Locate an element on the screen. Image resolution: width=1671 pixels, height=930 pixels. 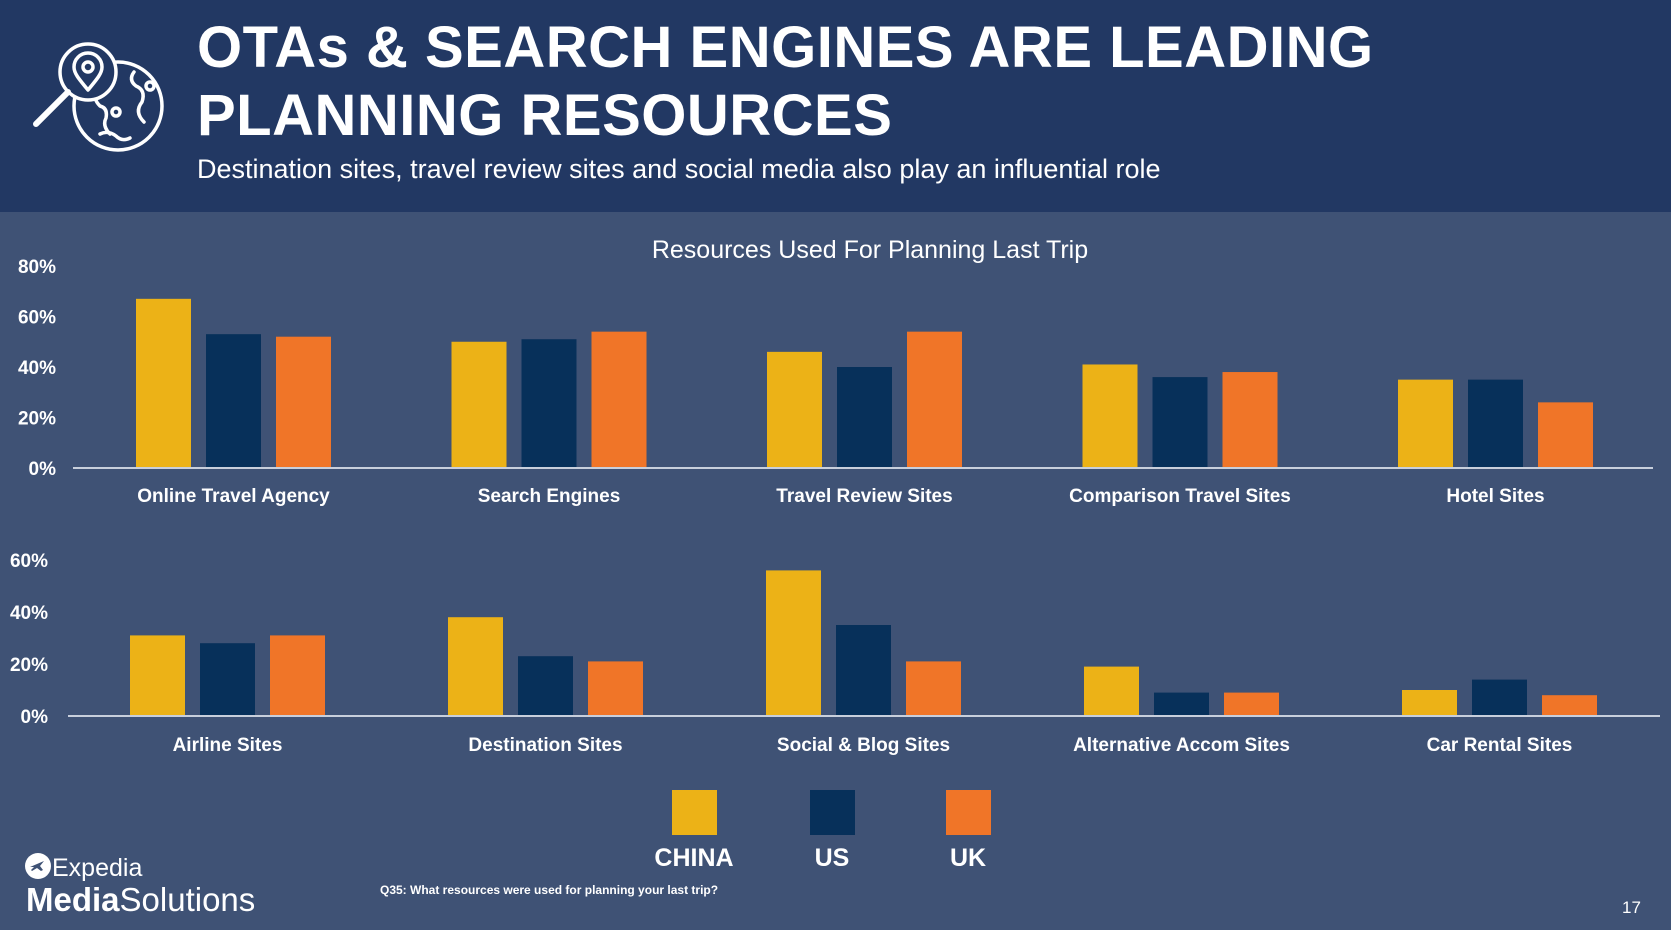
legend-swatch-china is located at coordinates (694, 812).